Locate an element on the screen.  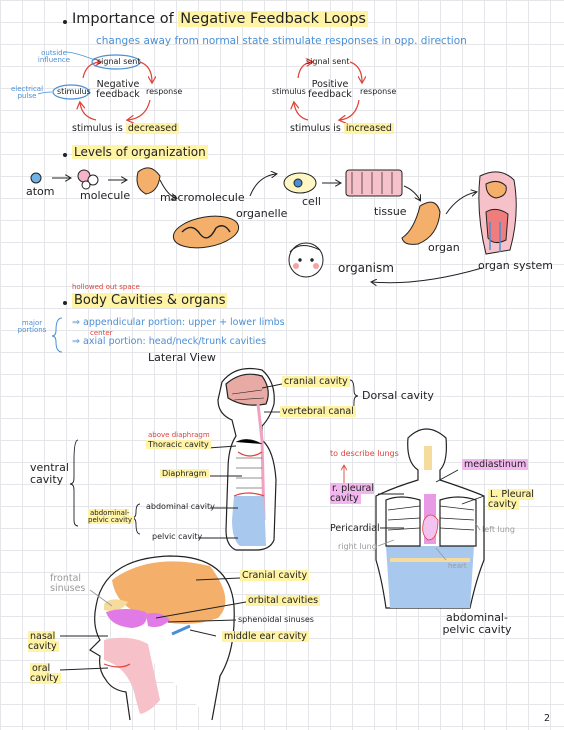
pos-center-label: Positive feedback is located at coordinates (330, 89).